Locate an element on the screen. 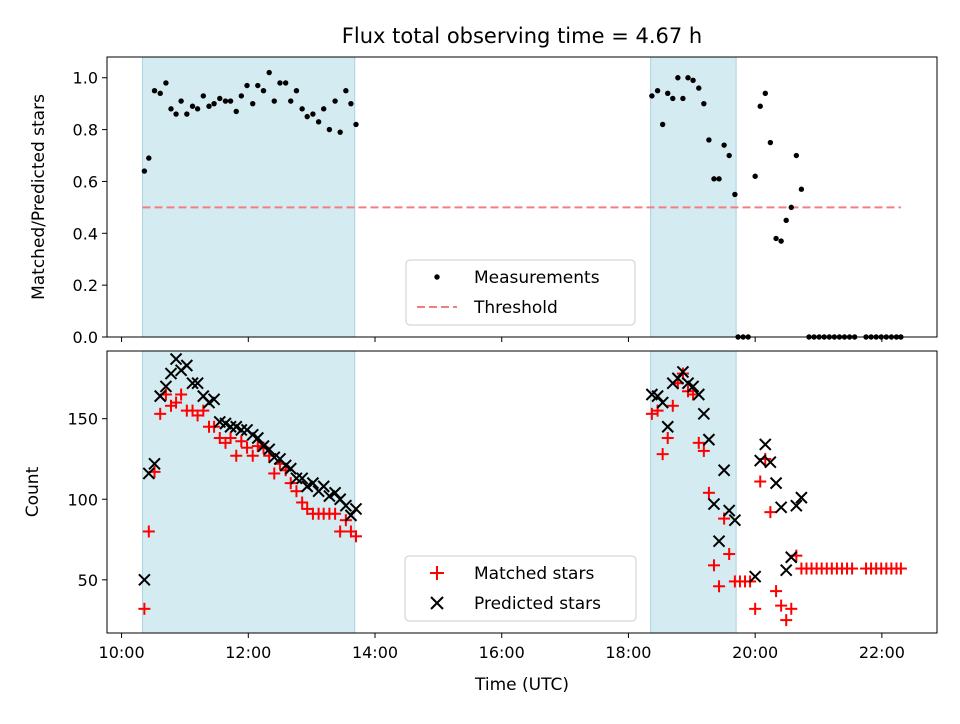 This screenshot has width=960, height=724. count-x-ticks: 10:00 12:00 14:00 16:00 18:00 20:00 22:00 is located at coordinates (502, 647).